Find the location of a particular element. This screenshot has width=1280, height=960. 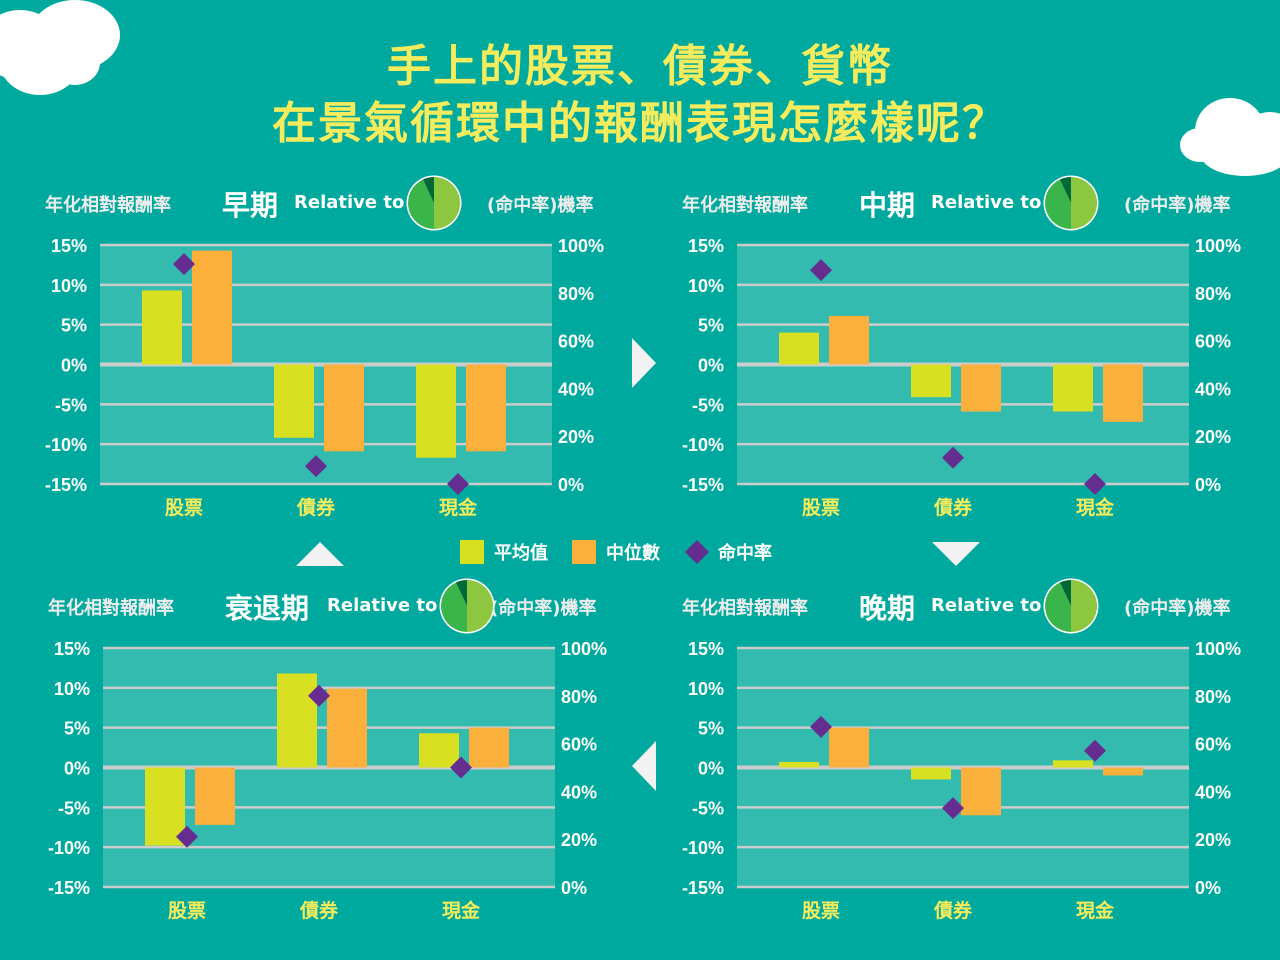

legend-hit-rate-label: 命中率 is located at coordinates (745, 553).